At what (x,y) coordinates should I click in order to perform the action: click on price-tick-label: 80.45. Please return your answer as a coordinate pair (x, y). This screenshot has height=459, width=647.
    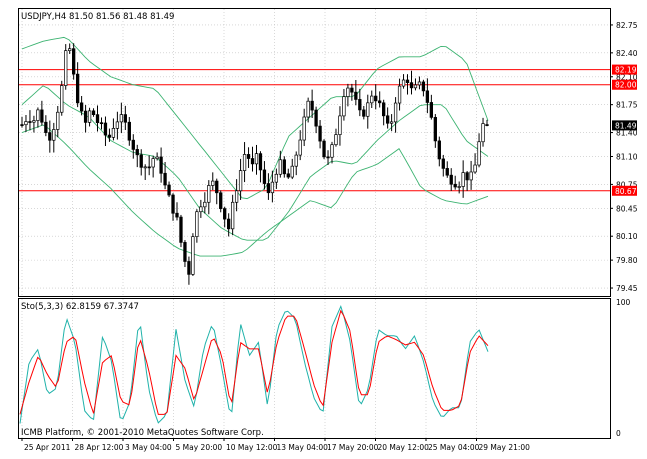
    Looking at the image, I should click on (627, 208).